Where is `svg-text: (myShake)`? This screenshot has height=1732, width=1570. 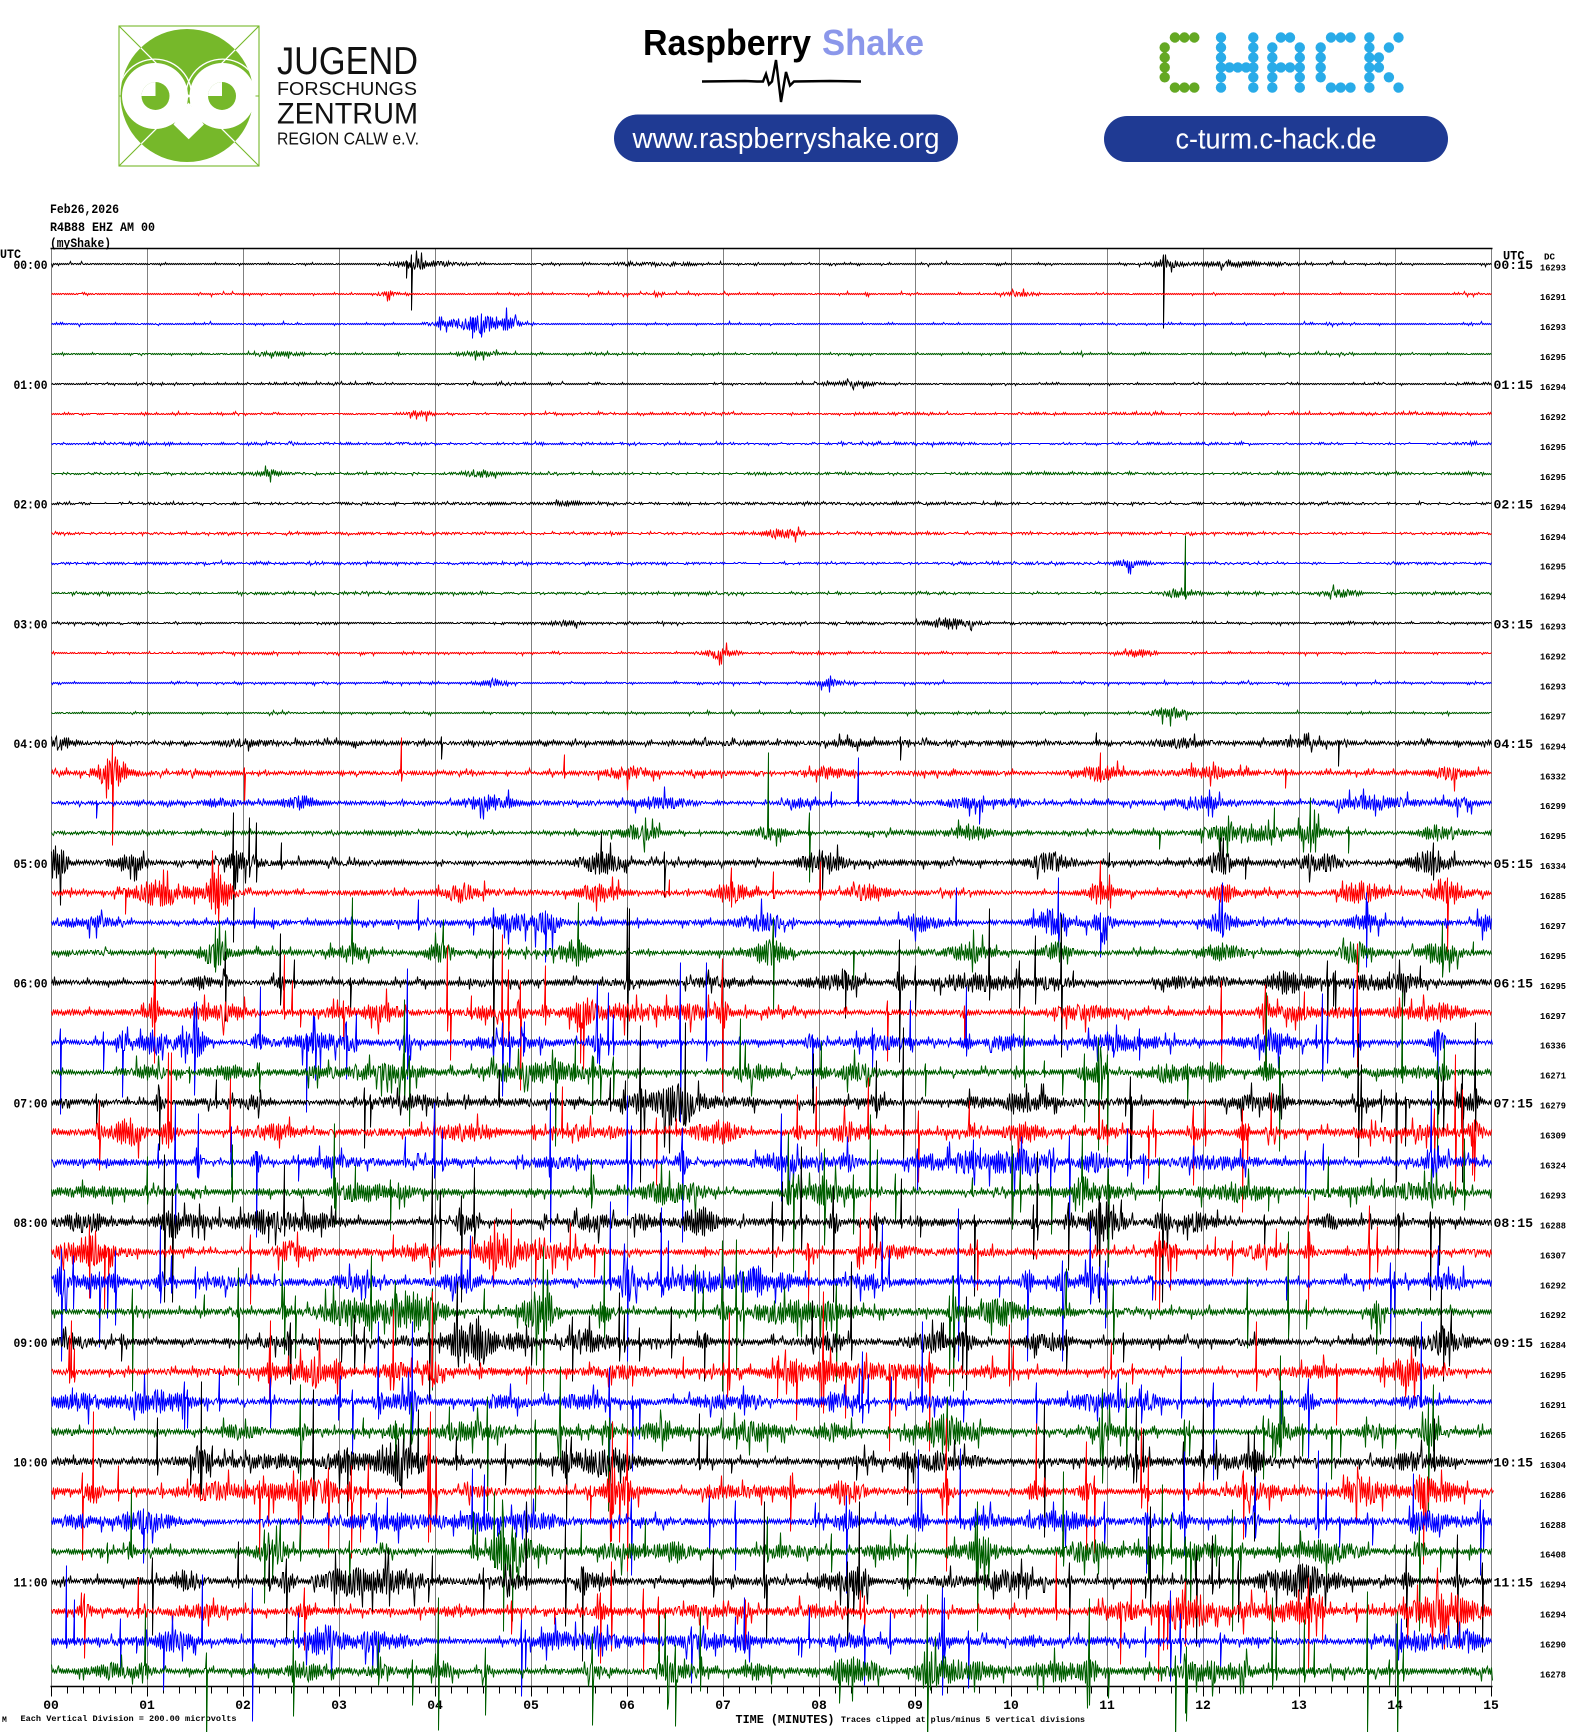
svg-text: (myShake) is located at coordinates (80, 244).